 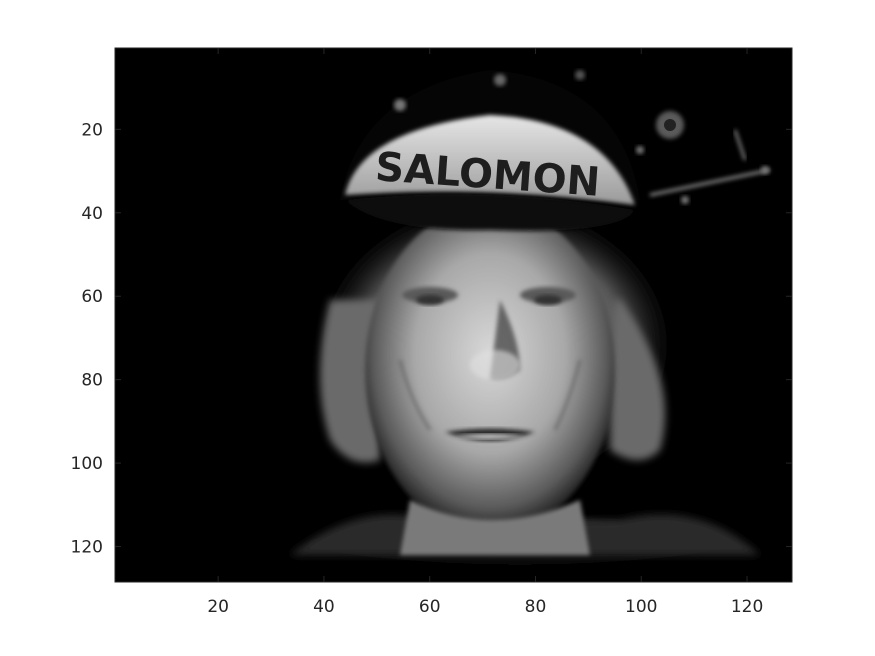 I want to click on y-tick-label: 20, so click(x=92, y=130).